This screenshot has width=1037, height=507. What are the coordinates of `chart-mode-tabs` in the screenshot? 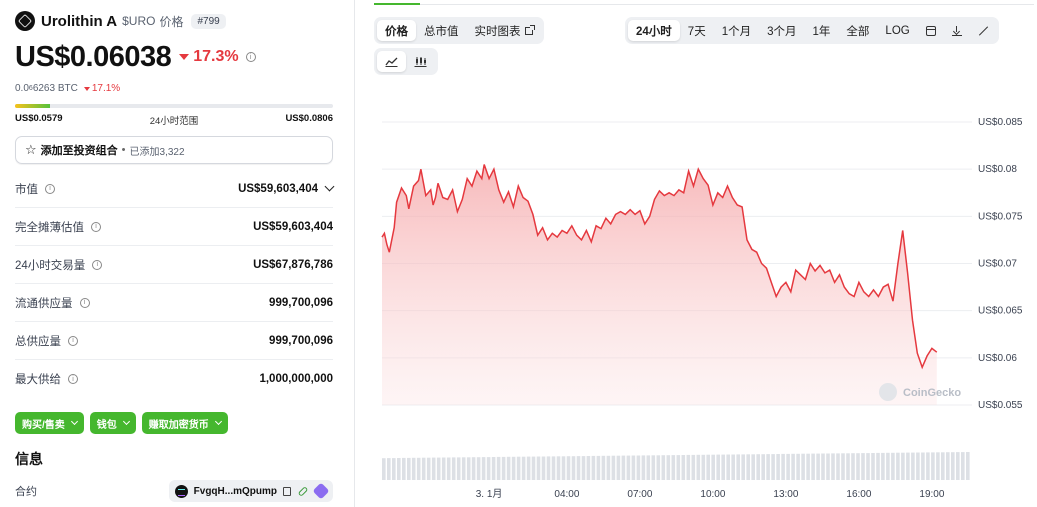 It's located at (406, 61).